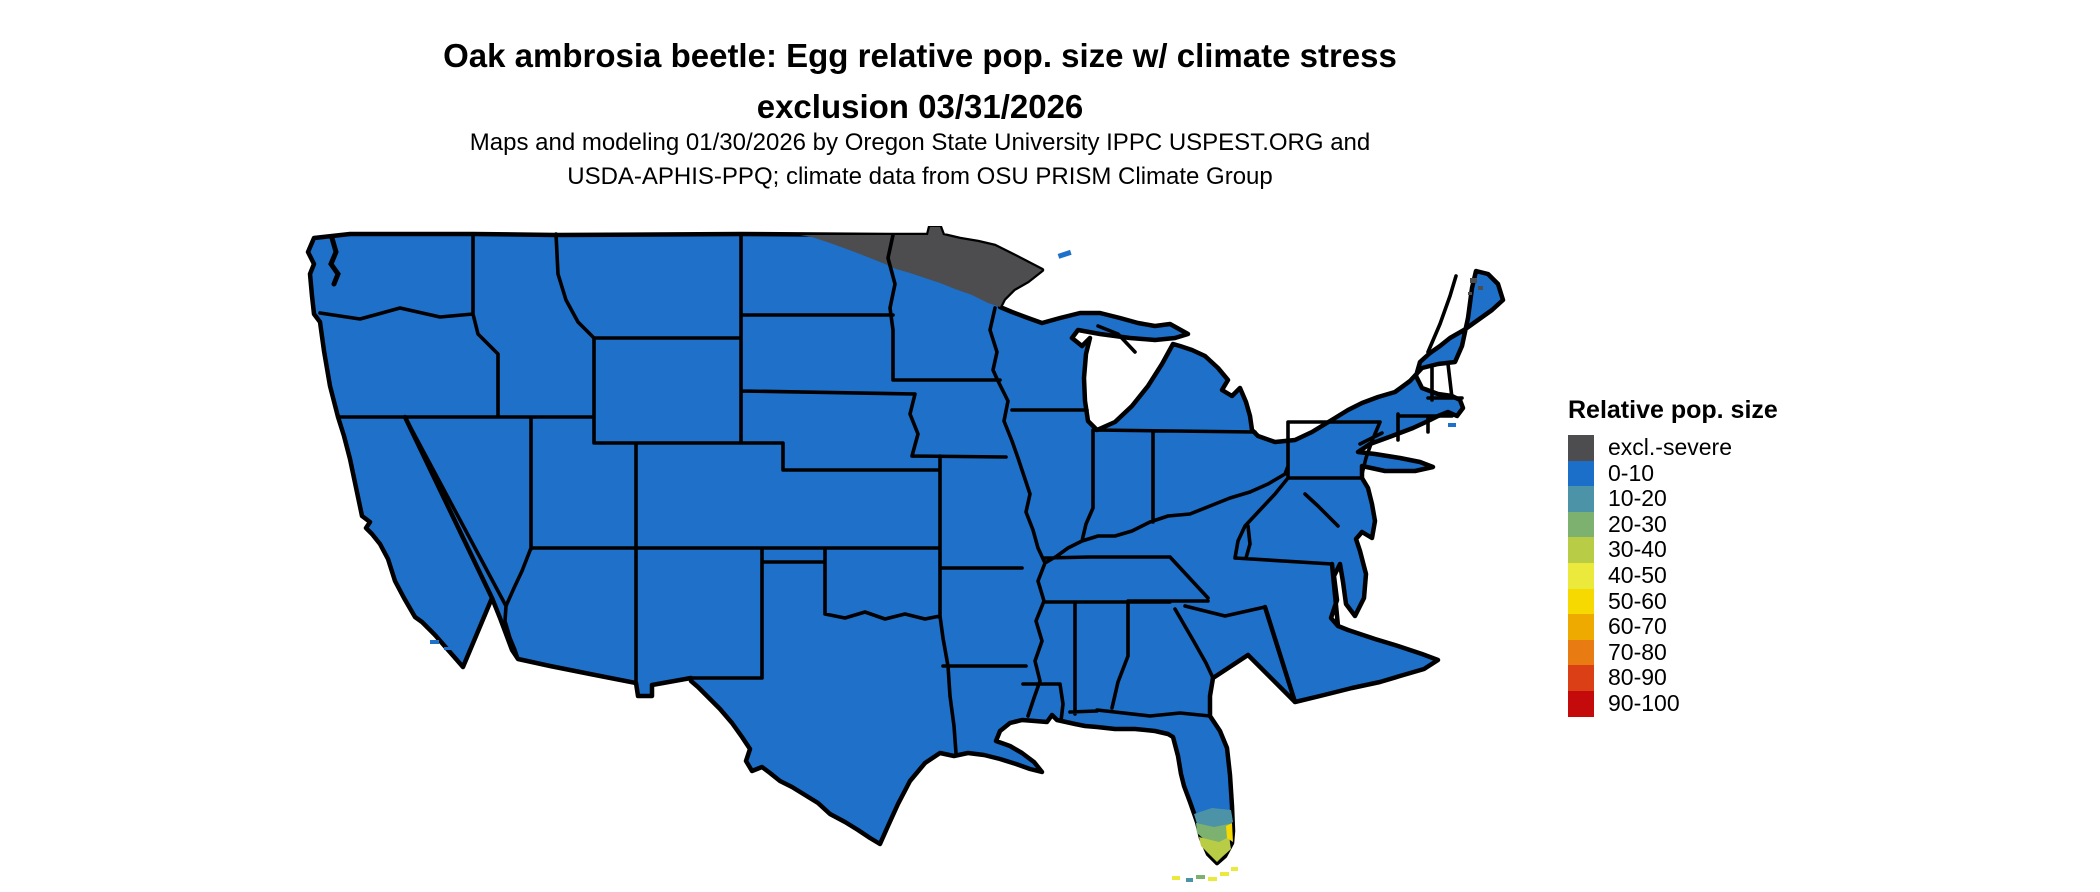  What do you see at coordinates (1631, 472) in the screenshot?
I see `legend-label: 0-10` at bounding box center [1631, 472].